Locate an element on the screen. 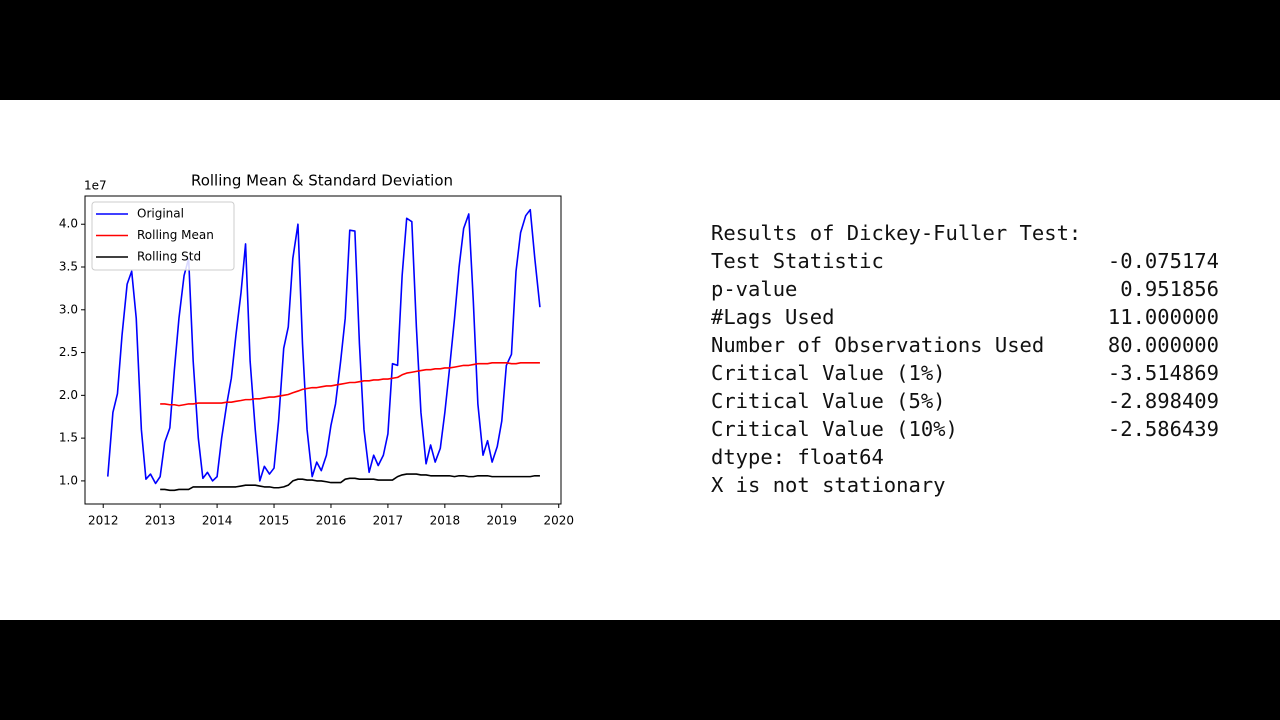  output-row: Number of Observations Used 80.000000 is located at coordinates (965, 345).